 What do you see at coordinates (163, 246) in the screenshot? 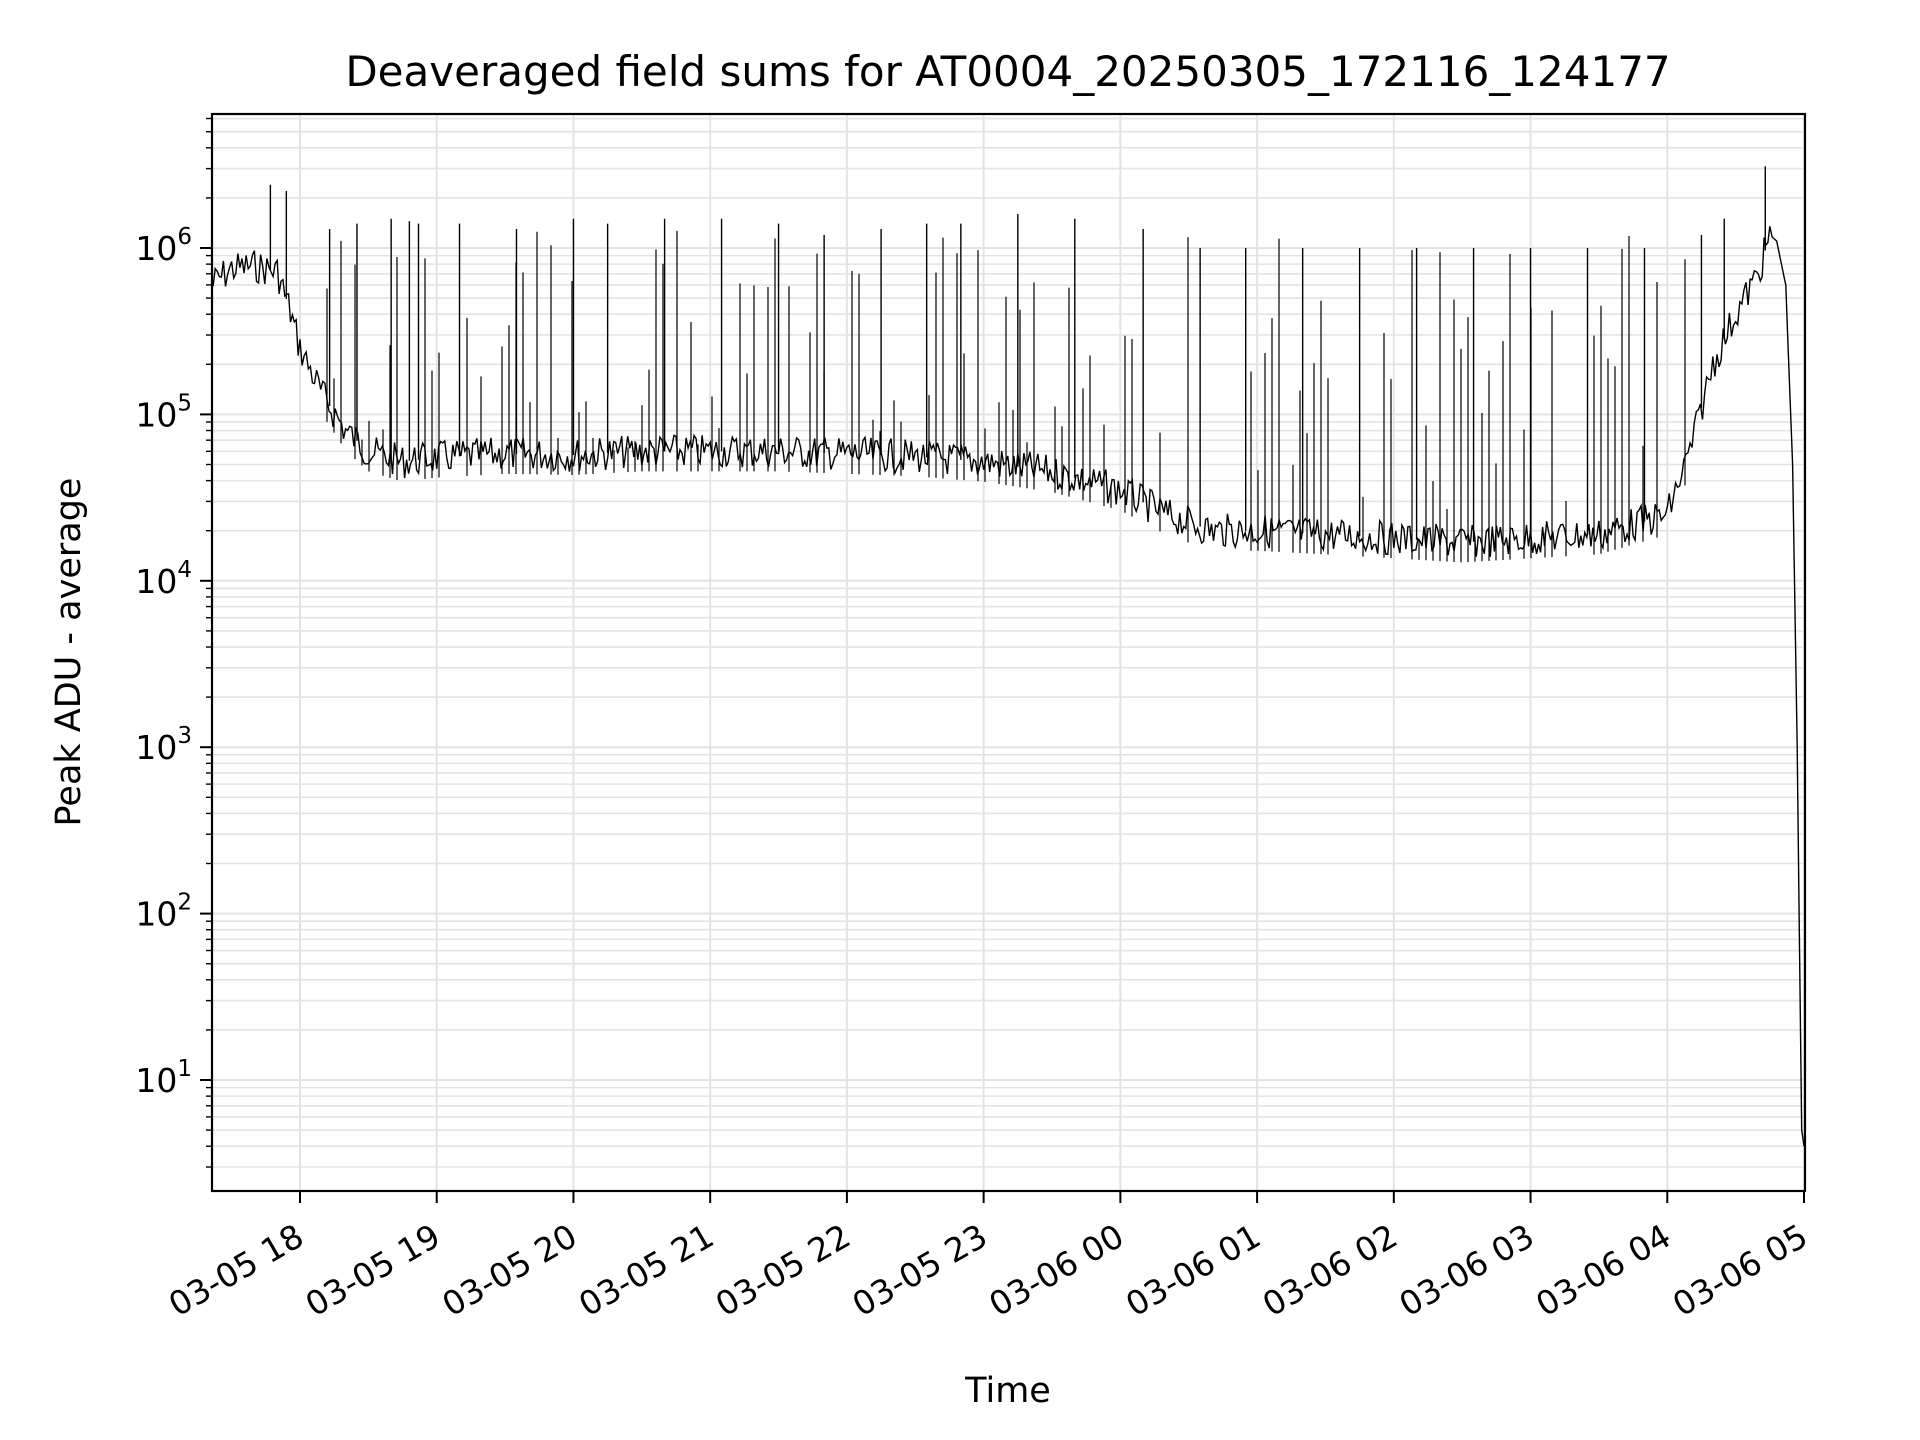
I see `y-tick-label: 10⁶` at bounding box center [163, 246].